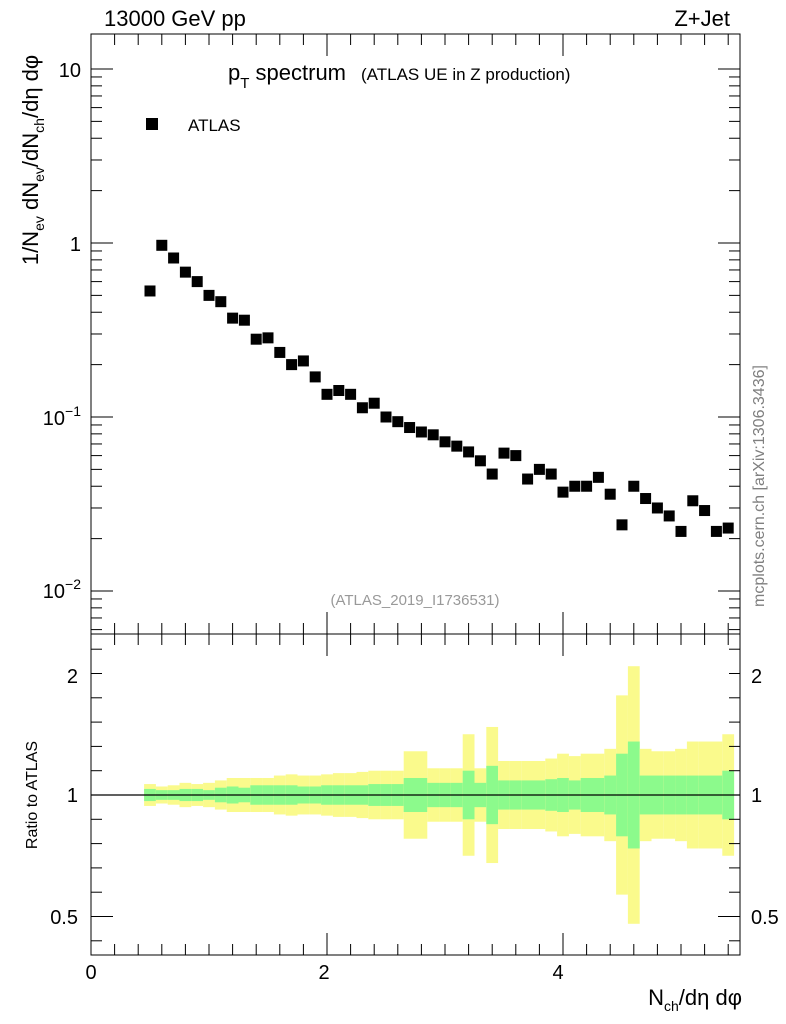  I want to click on ratio-y-tick-label-1-right: 1, so click(756, 796).